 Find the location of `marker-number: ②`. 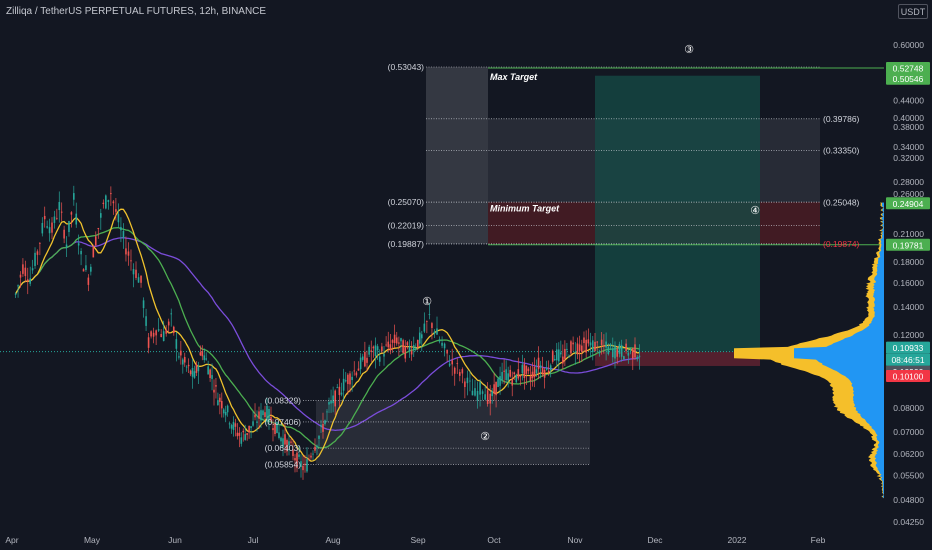

marker-number: ② is located at coordinates (485, 436).